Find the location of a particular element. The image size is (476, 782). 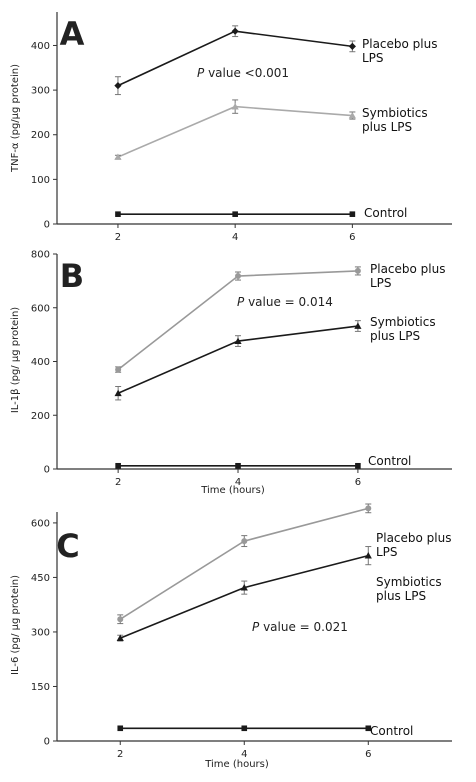

y-axis-label: IL-1β (pg/ μg protein) is located at coordinates (15, 360).